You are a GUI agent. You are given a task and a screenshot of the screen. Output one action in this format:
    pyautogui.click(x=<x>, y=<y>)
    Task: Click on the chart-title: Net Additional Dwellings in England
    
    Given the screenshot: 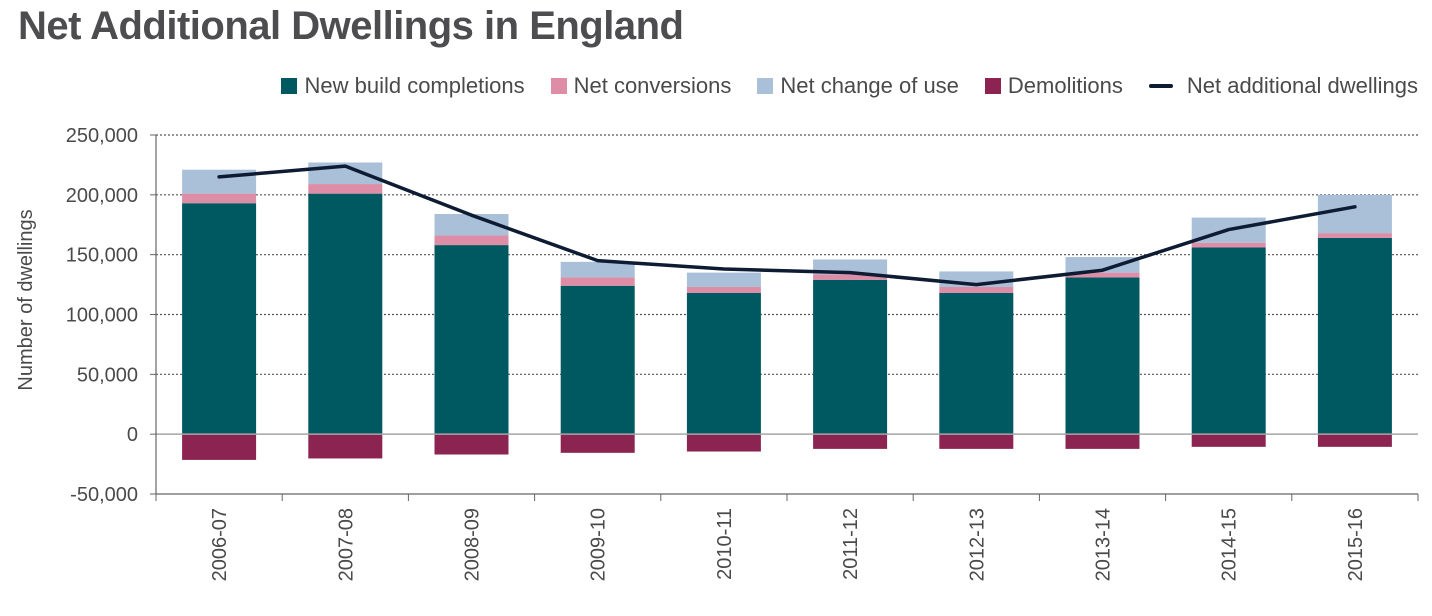 What is the action you would take?
    pyautogui.click(x=351, y=26)
    